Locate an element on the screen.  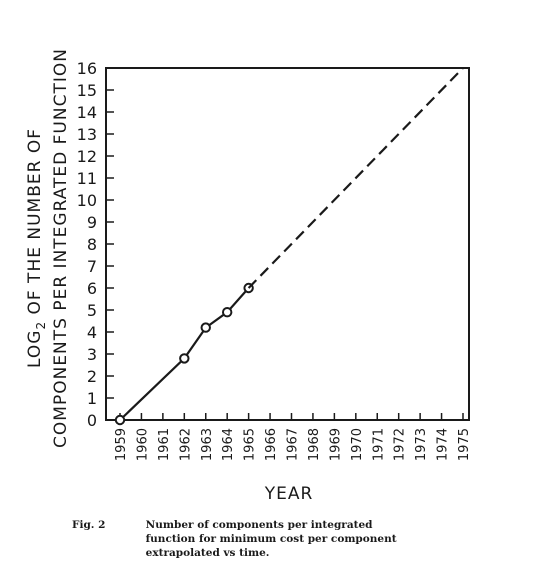
caption-label: Fig. 2 is located at coordinates (89, 525).